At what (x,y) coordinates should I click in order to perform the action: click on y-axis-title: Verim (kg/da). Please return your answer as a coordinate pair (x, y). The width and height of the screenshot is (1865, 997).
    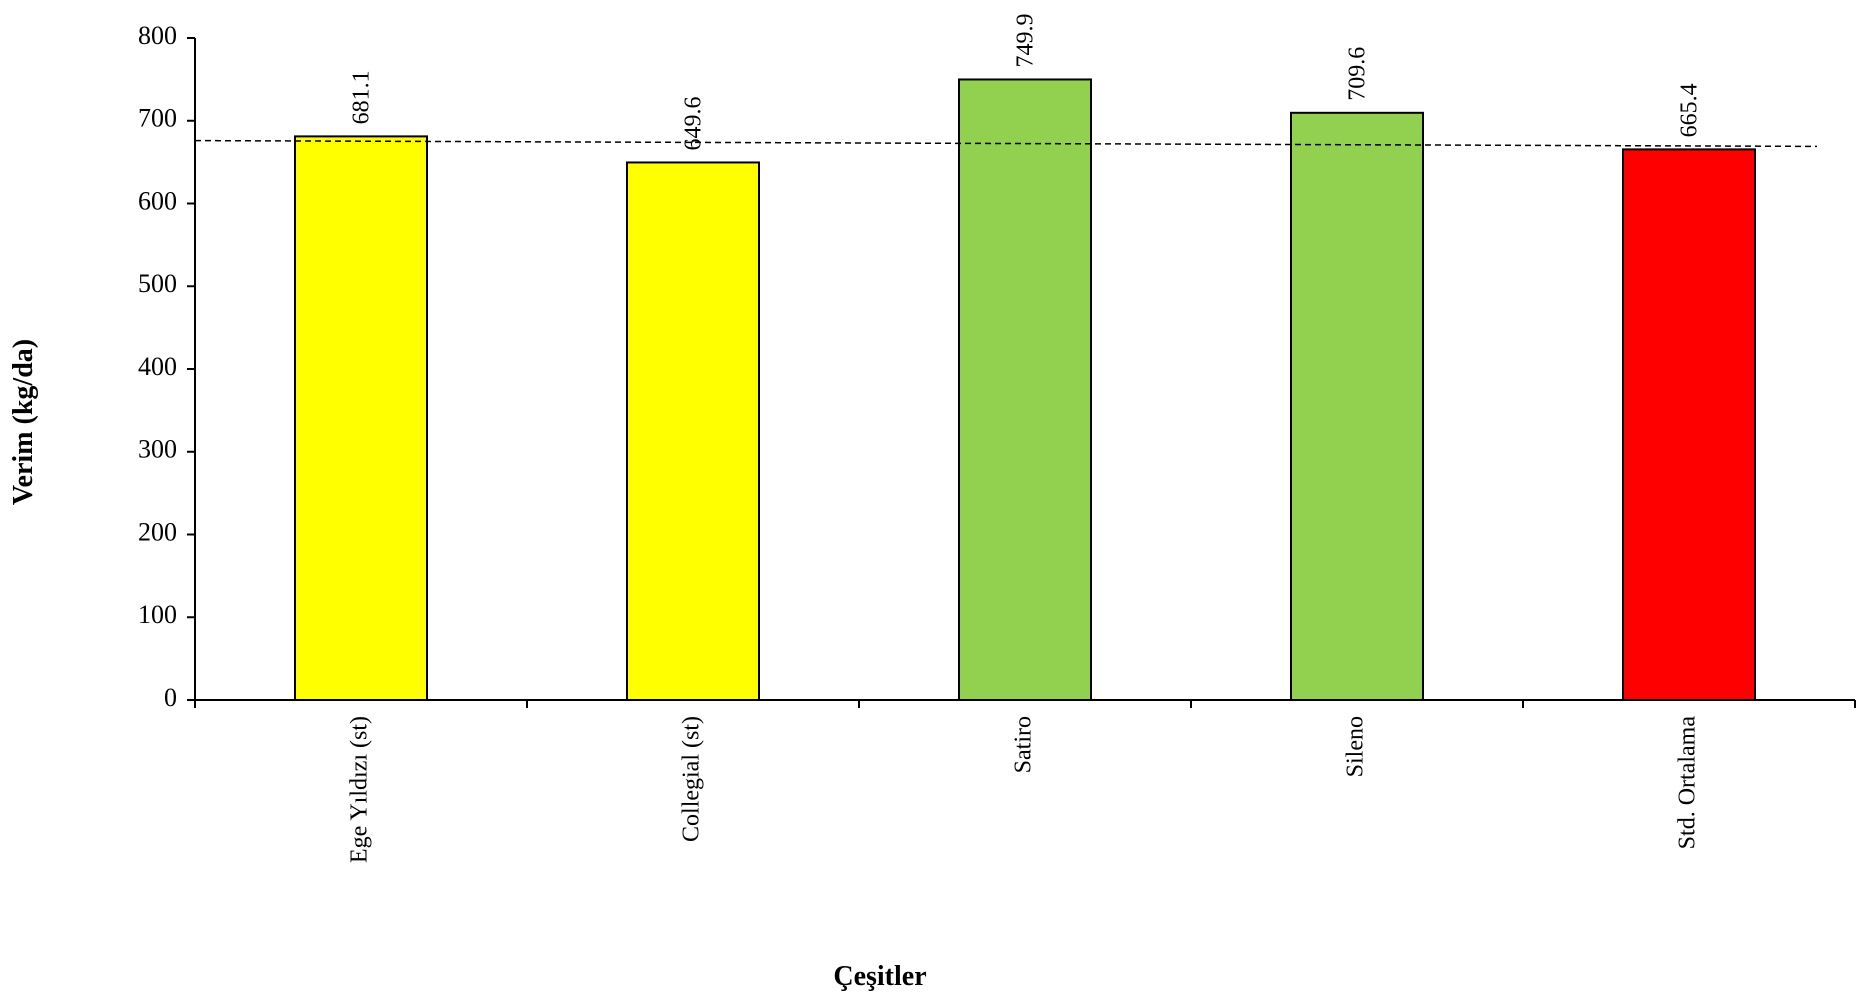
    Looking at the image, I should click on (23, 422).